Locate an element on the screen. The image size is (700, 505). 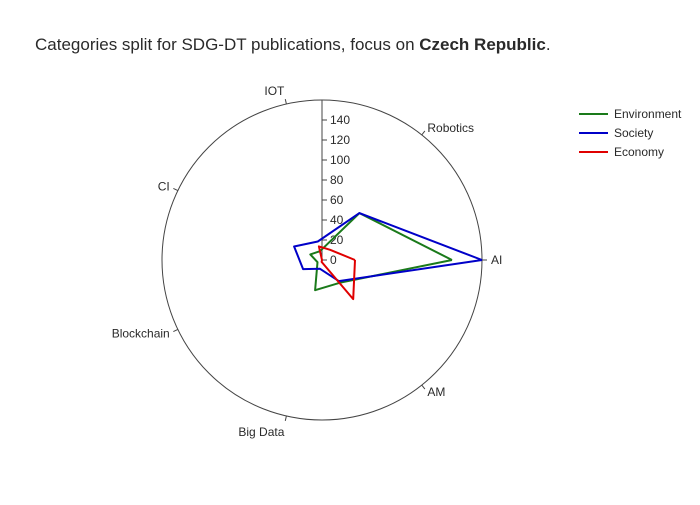
category-label: IOT is located at coordinates (274, 91).